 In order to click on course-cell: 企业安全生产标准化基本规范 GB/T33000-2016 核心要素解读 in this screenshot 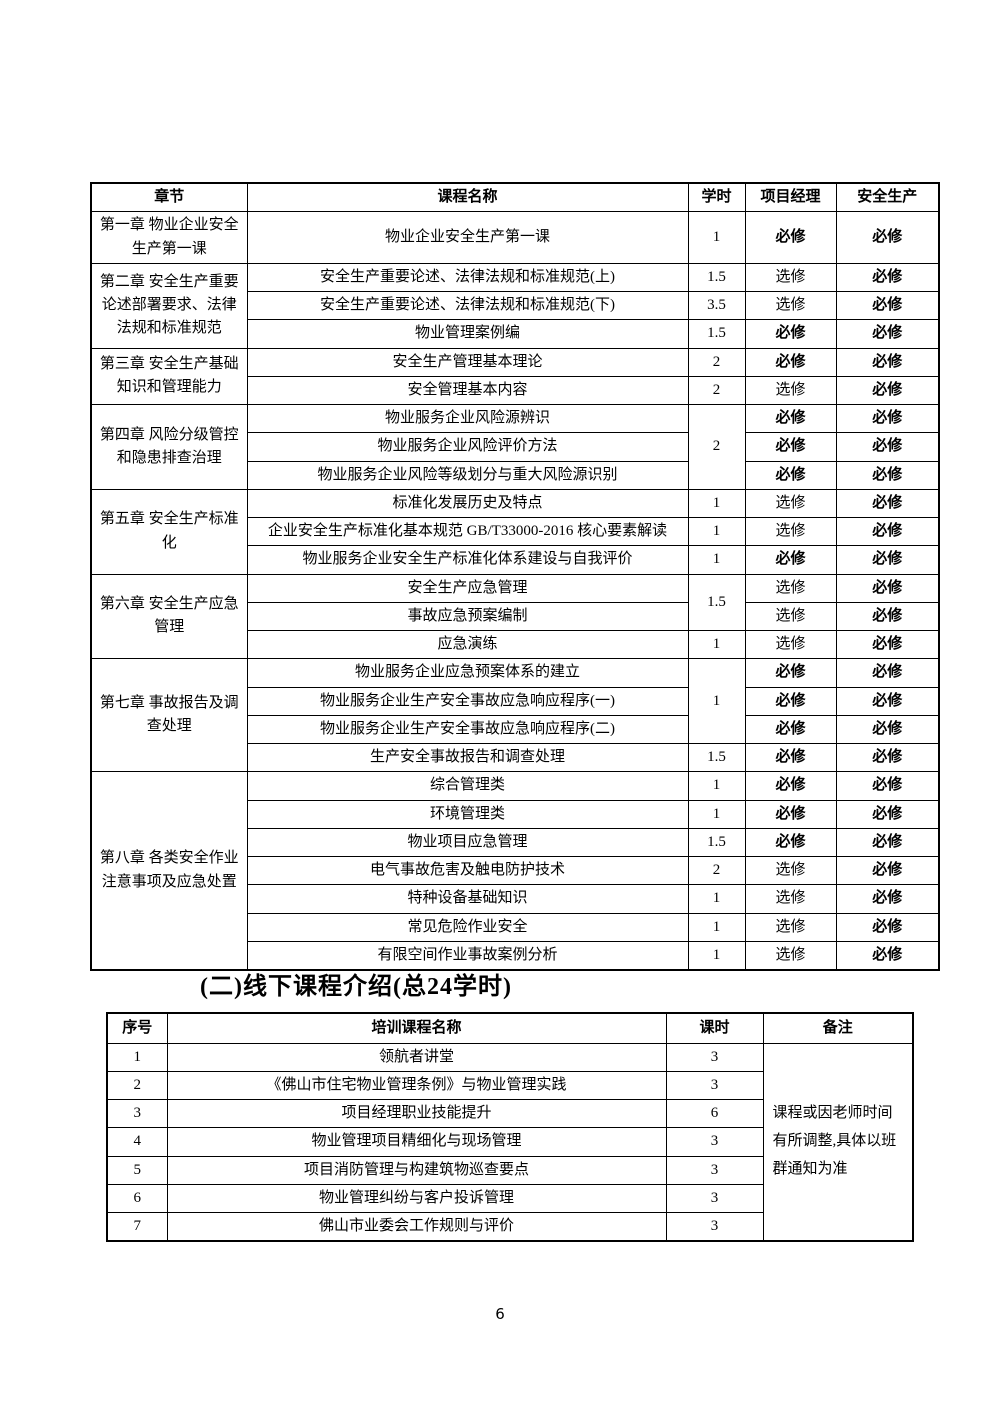, I will do `click(467, 531)`.